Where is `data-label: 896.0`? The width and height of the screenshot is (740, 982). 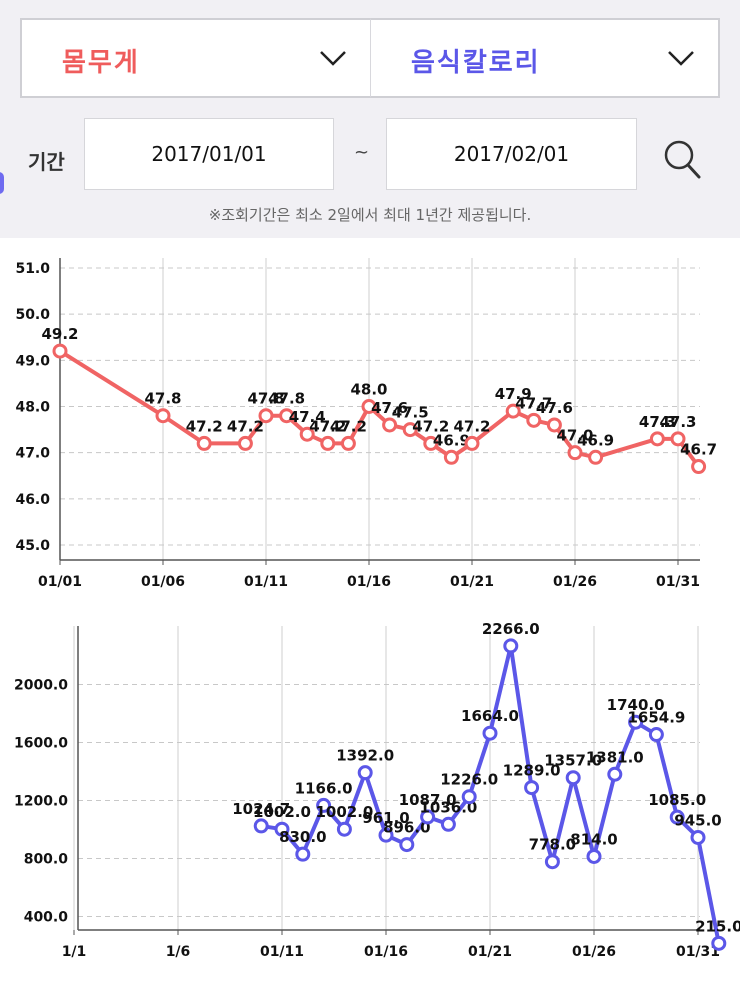 data-label: 896.0 is located at coordinates (406, 828).